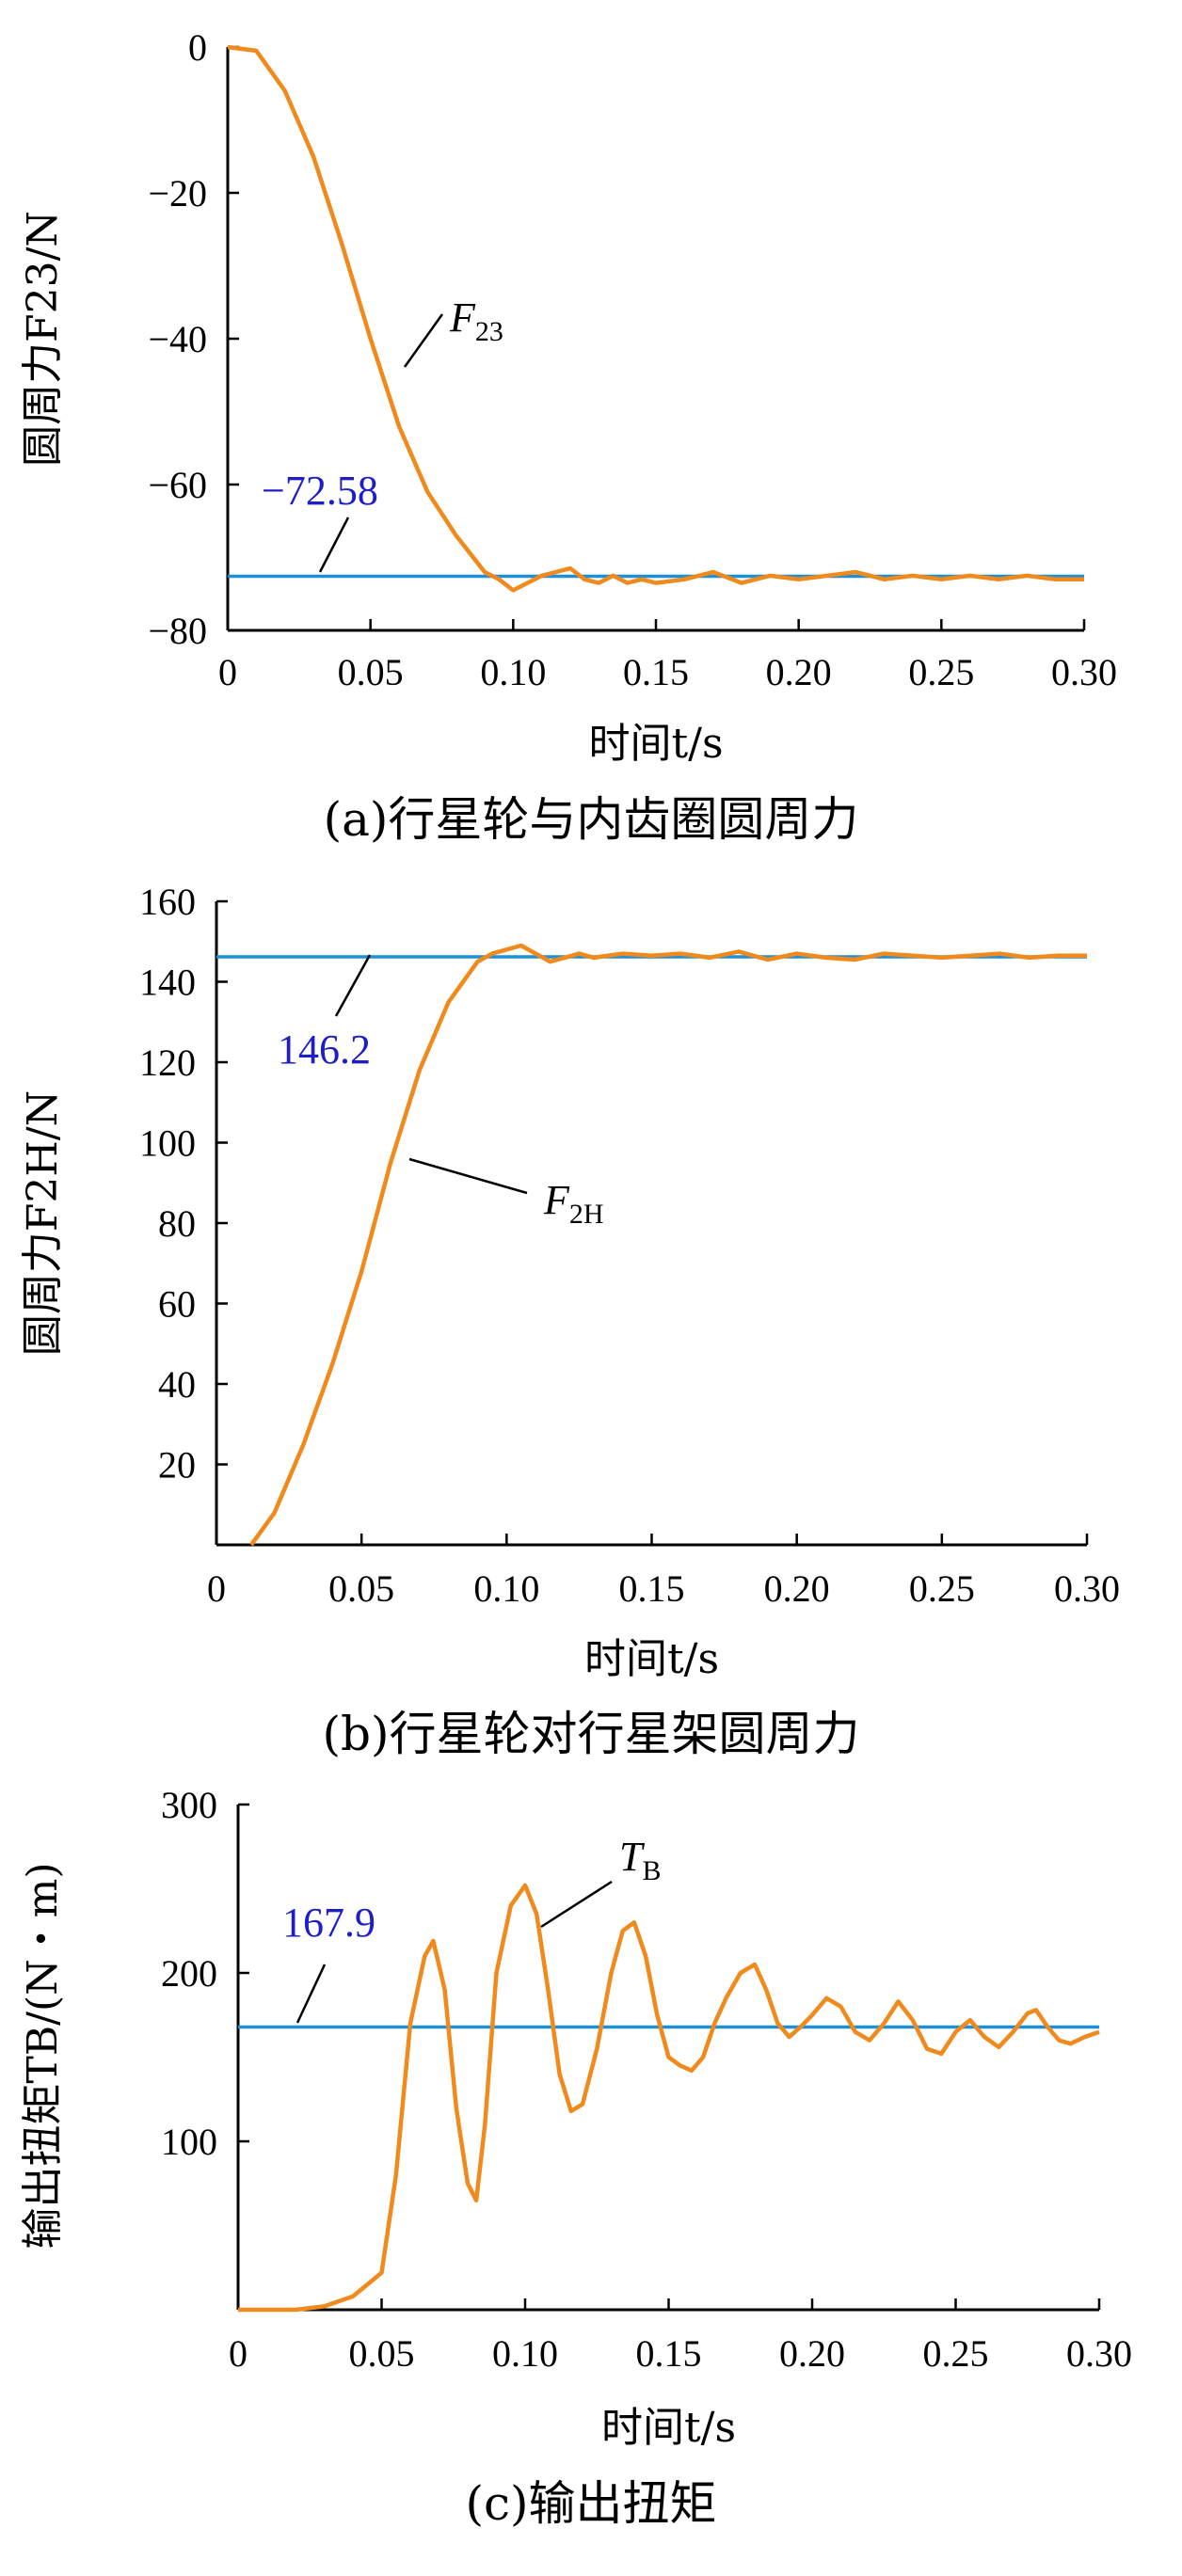 The image size is (1182, 2576). I want to click on series-label-F2H: F2H, so click(573, 1203).